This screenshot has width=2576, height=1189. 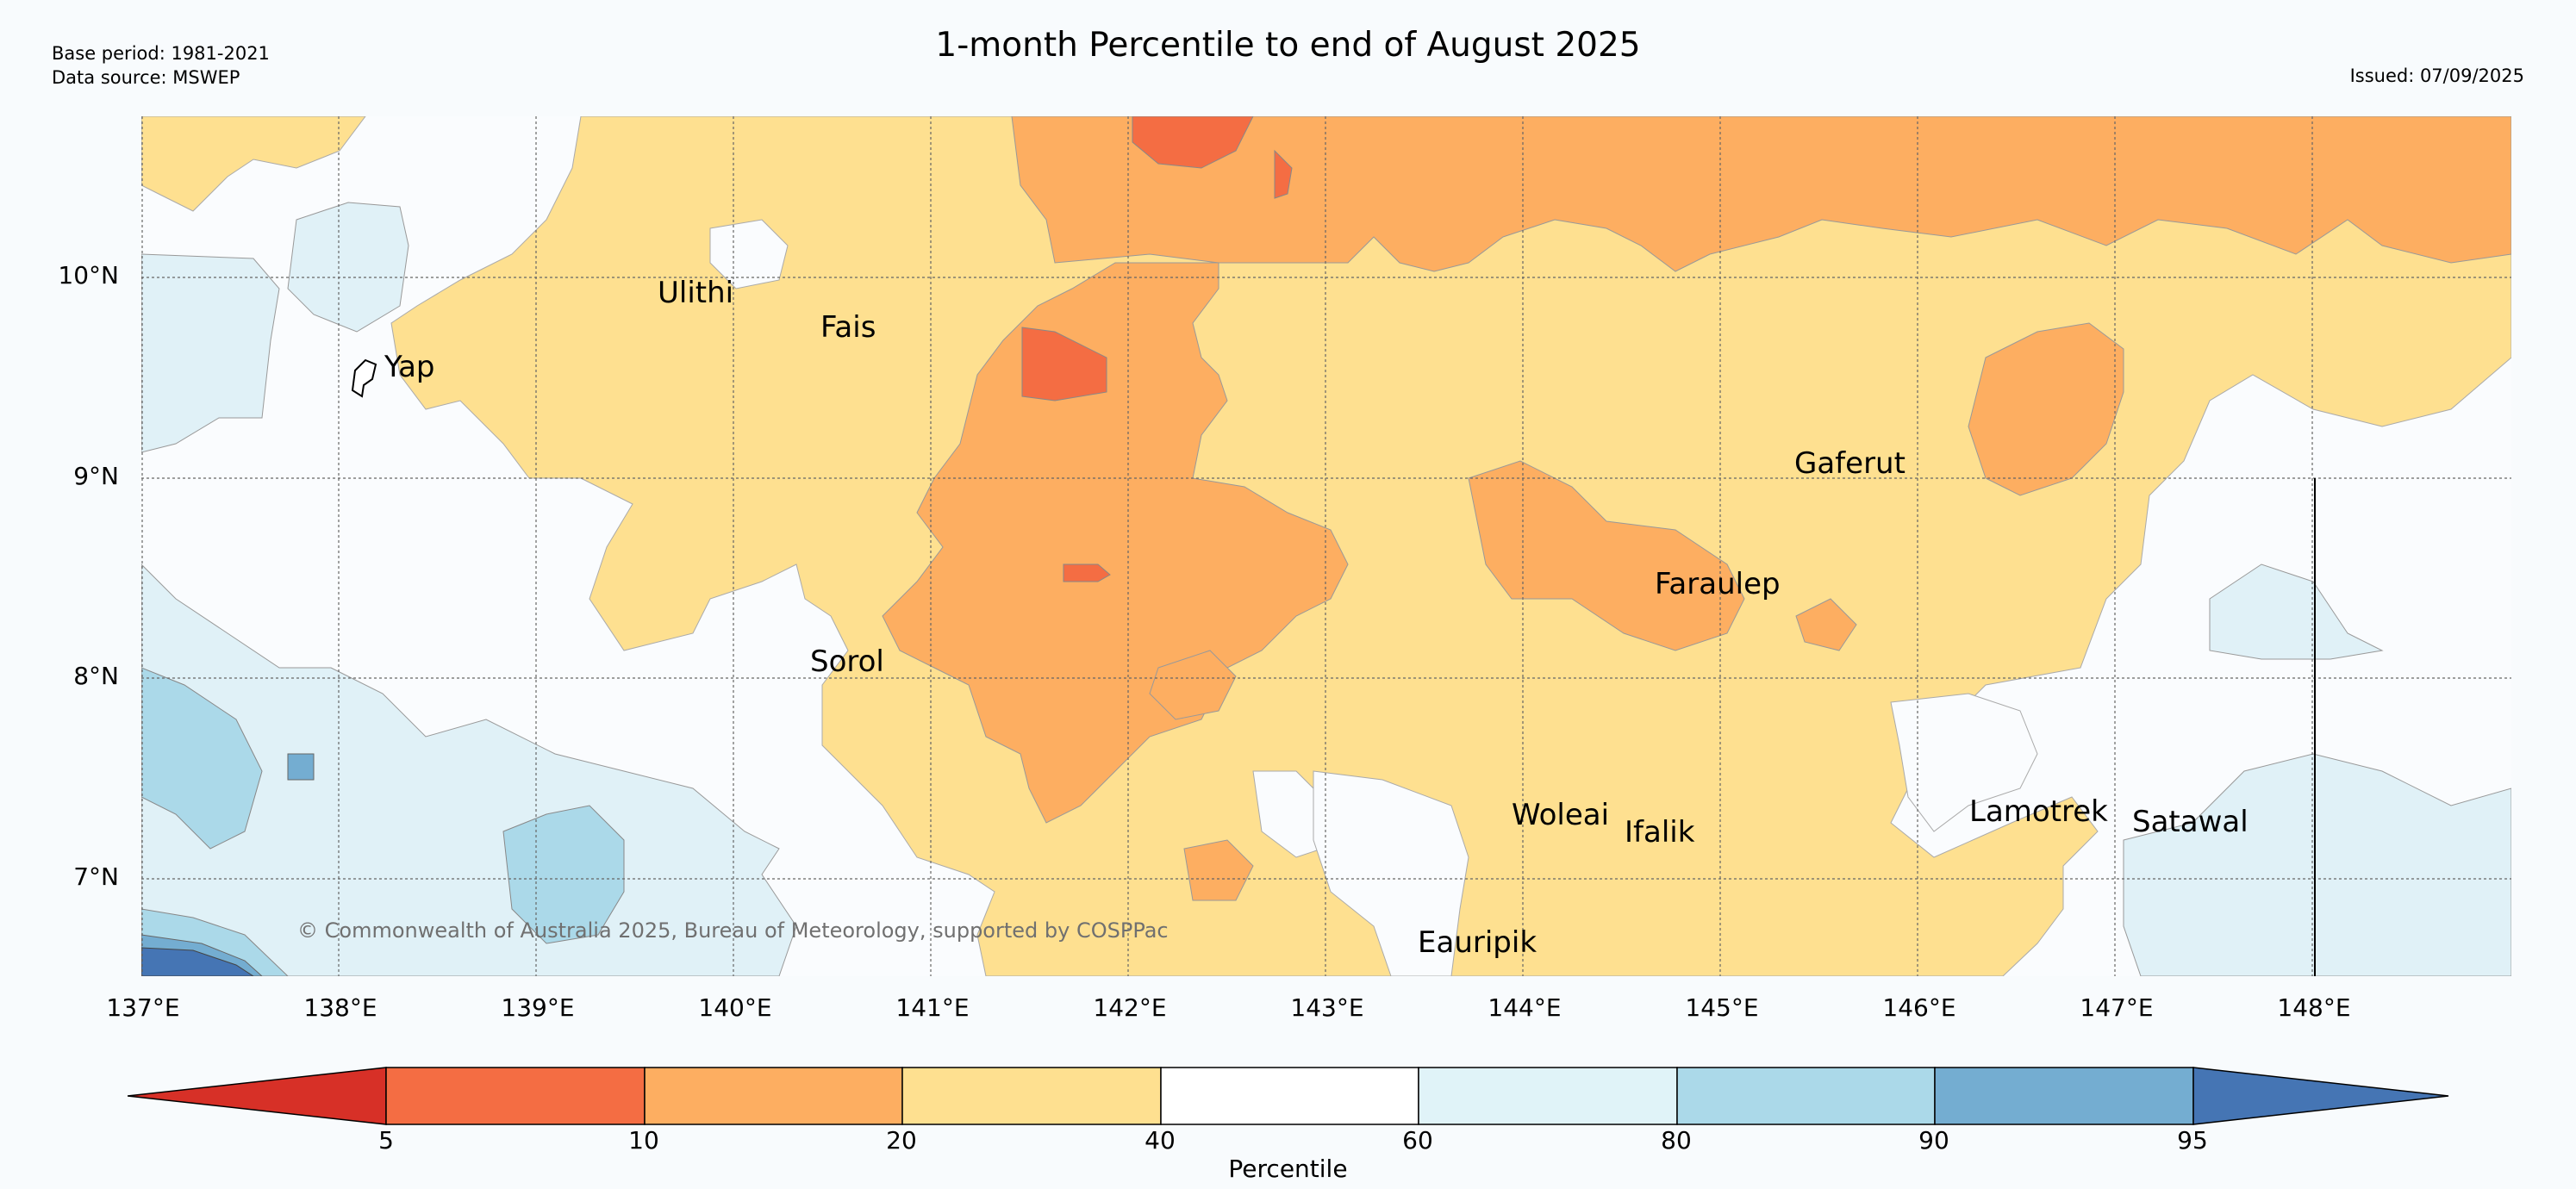 I want to click on lon-label-143e: 143°E, so click(x=1327, y=1008).